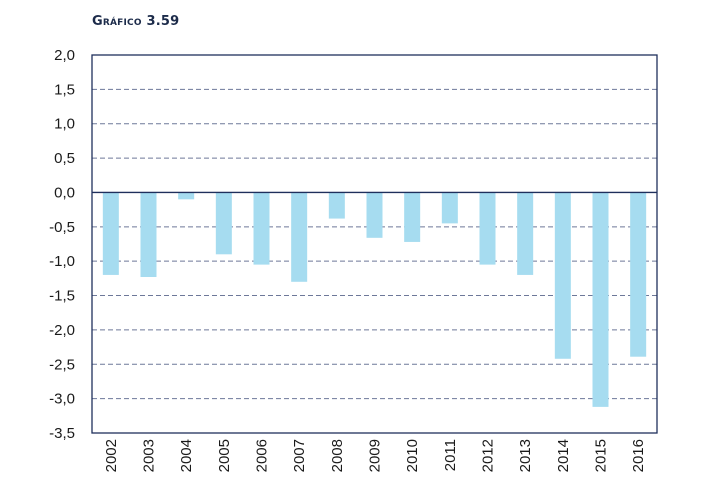 The width and height of the screenshot is (709, 502). What do you see at coordinates (64, 55) in the screenshot?
I see `y-tick-label: 2,0` at bounding box center [64, 55].